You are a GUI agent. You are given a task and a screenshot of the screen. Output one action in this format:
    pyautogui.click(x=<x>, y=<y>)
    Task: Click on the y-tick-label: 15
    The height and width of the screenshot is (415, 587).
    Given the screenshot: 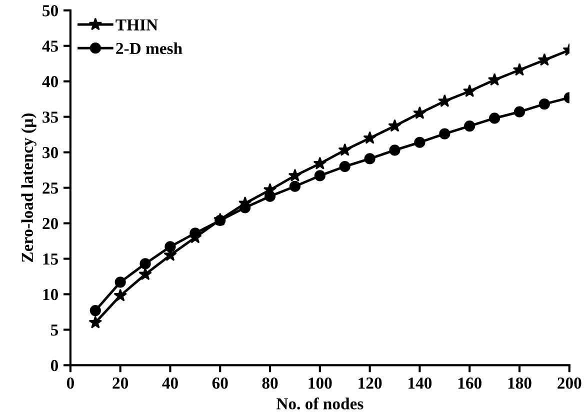 What is the action you would take?
    pyautogui.click(x=50, y=259)
    